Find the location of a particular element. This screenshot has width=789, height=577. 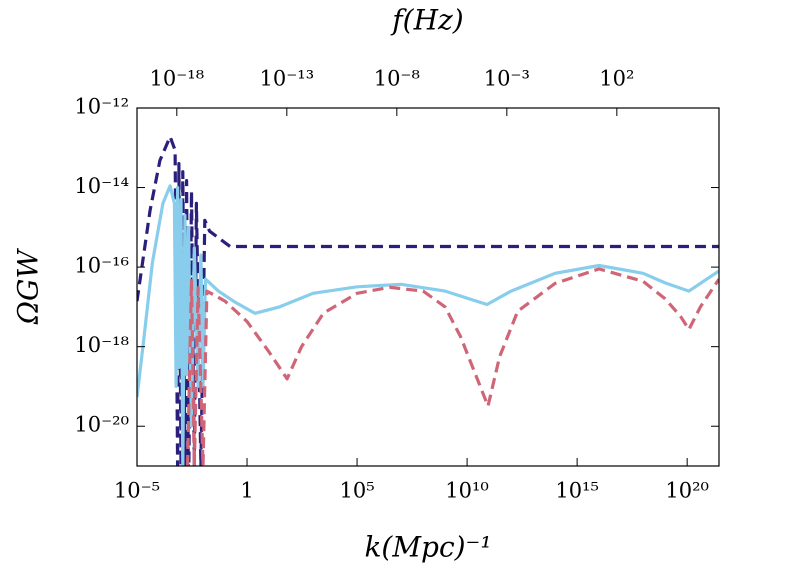

x-tick-label: 10²⁰ is located at coordinates (687, 491).